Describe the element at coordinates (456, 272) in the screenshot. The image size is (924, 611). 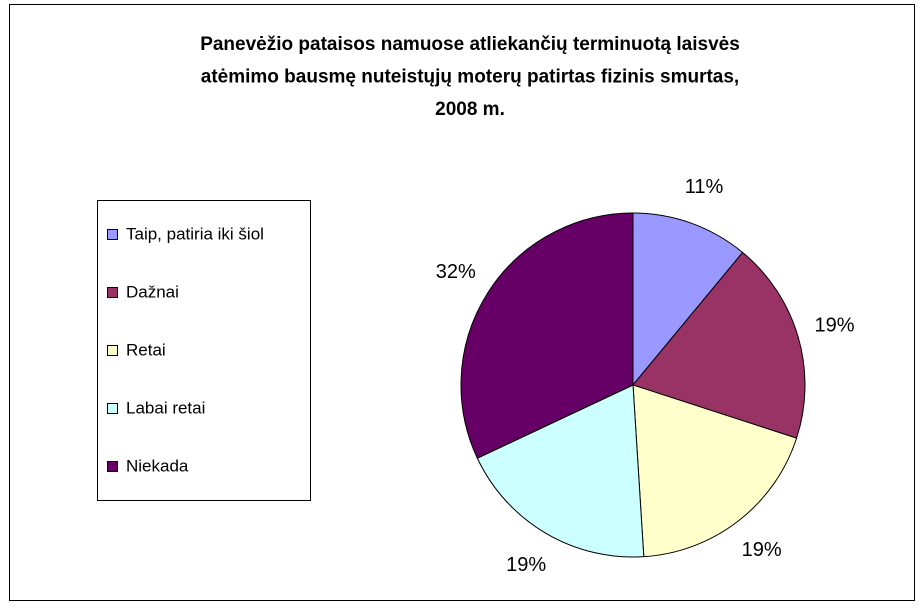
I see `data-label: 32%` at that location.